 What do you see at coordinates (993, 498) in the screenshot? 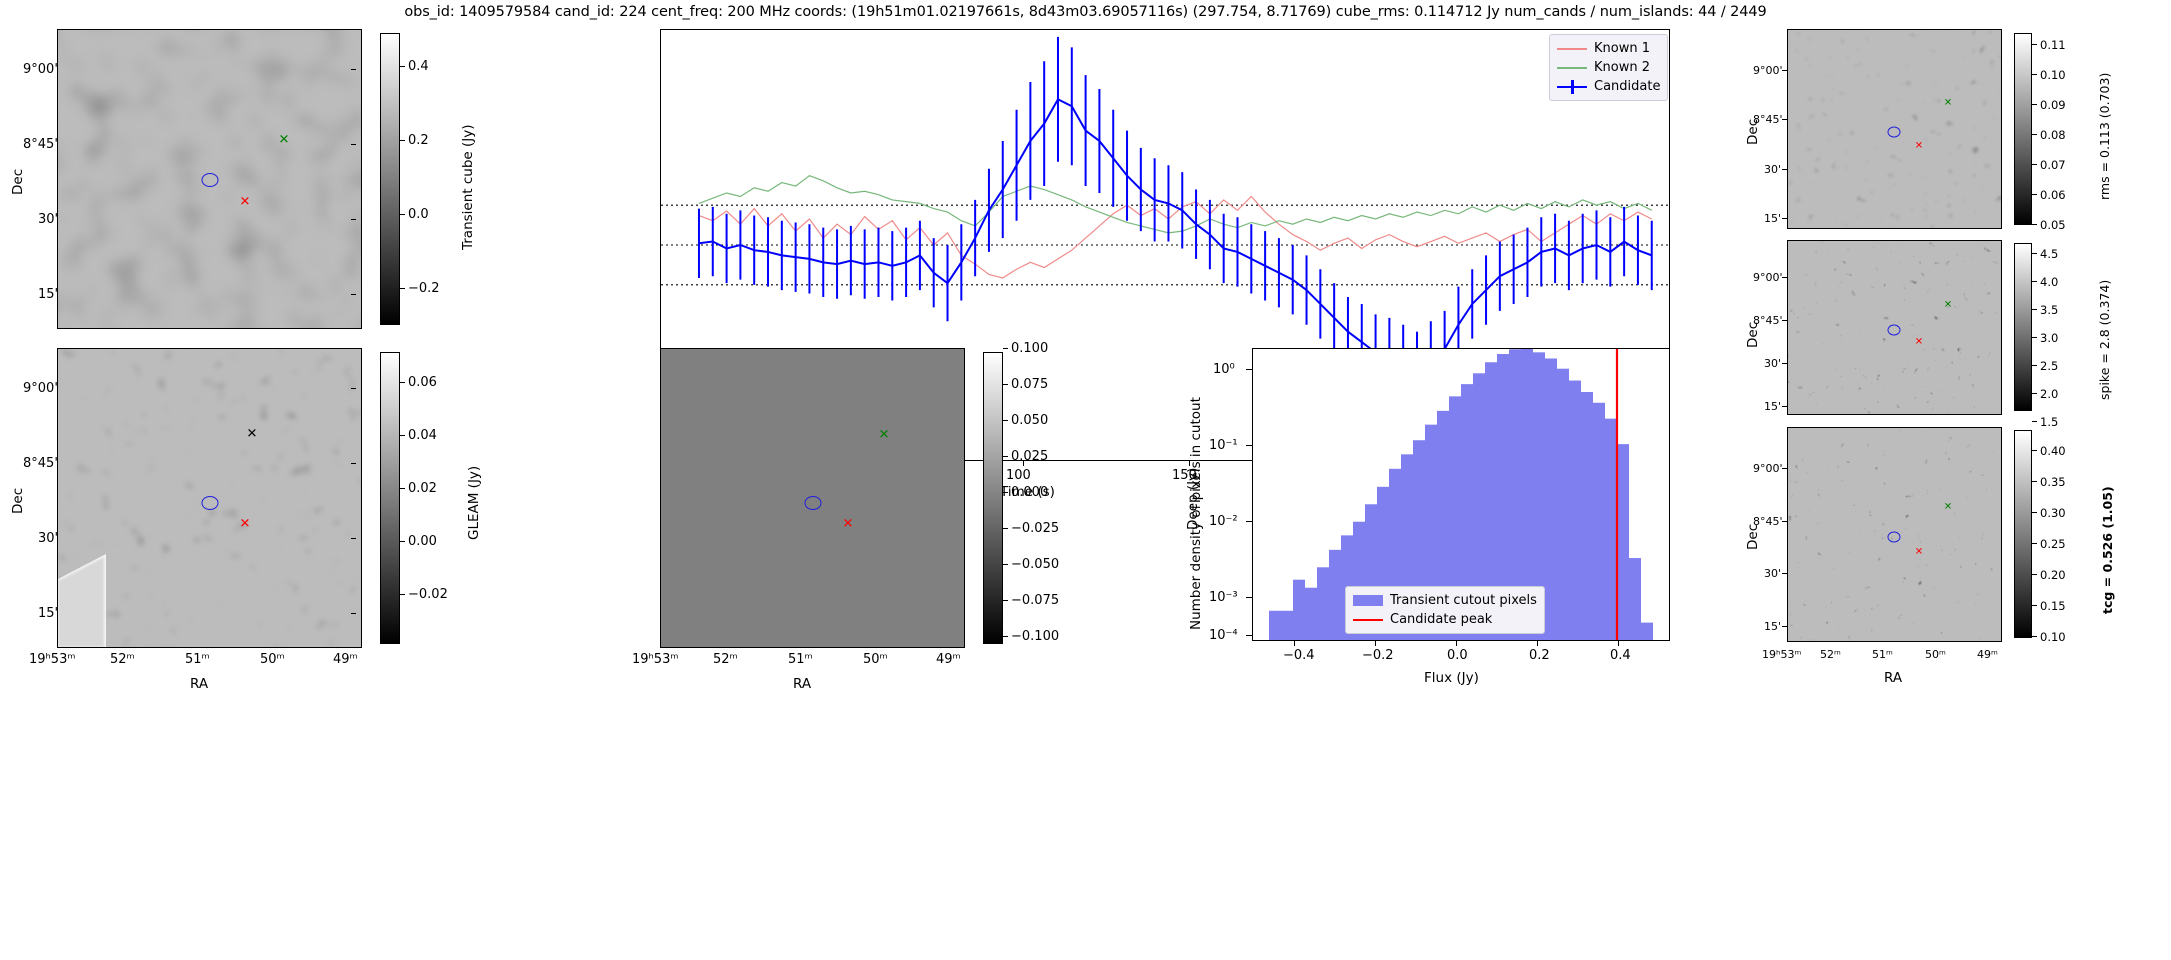
I see `deep-colorbar` at bounding box center [993, 498].